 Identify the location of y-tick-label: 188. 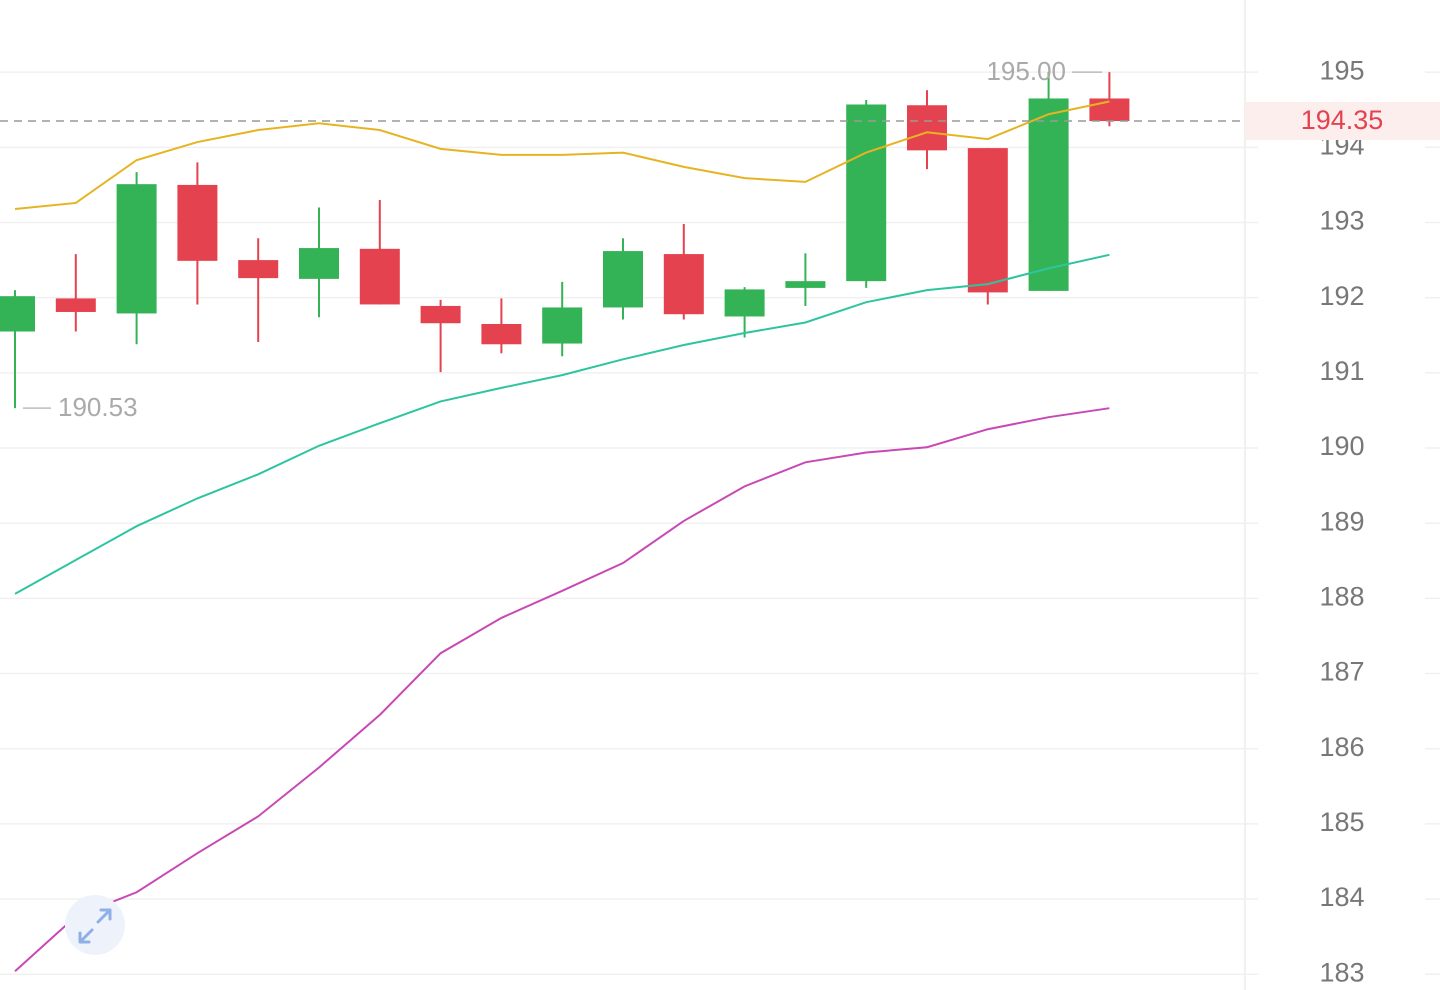
(1341, 596).